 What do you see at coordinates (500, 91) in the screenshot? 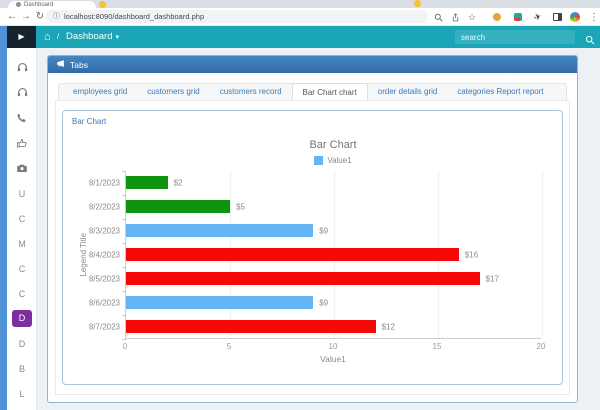
I see `tab-categories-report-report: categories Report report` at bounding box center [500, 91].